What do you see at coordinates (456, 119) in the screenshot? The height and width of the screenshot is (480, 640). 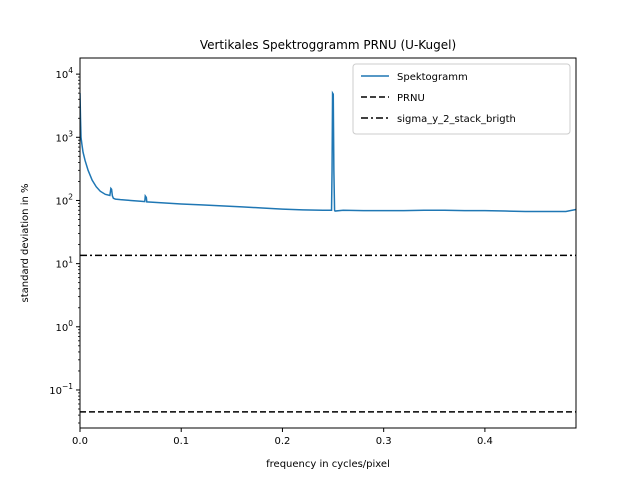 I see `legend-label: sigma_y_2_stack_brigth` at bounding box center [456, 119].